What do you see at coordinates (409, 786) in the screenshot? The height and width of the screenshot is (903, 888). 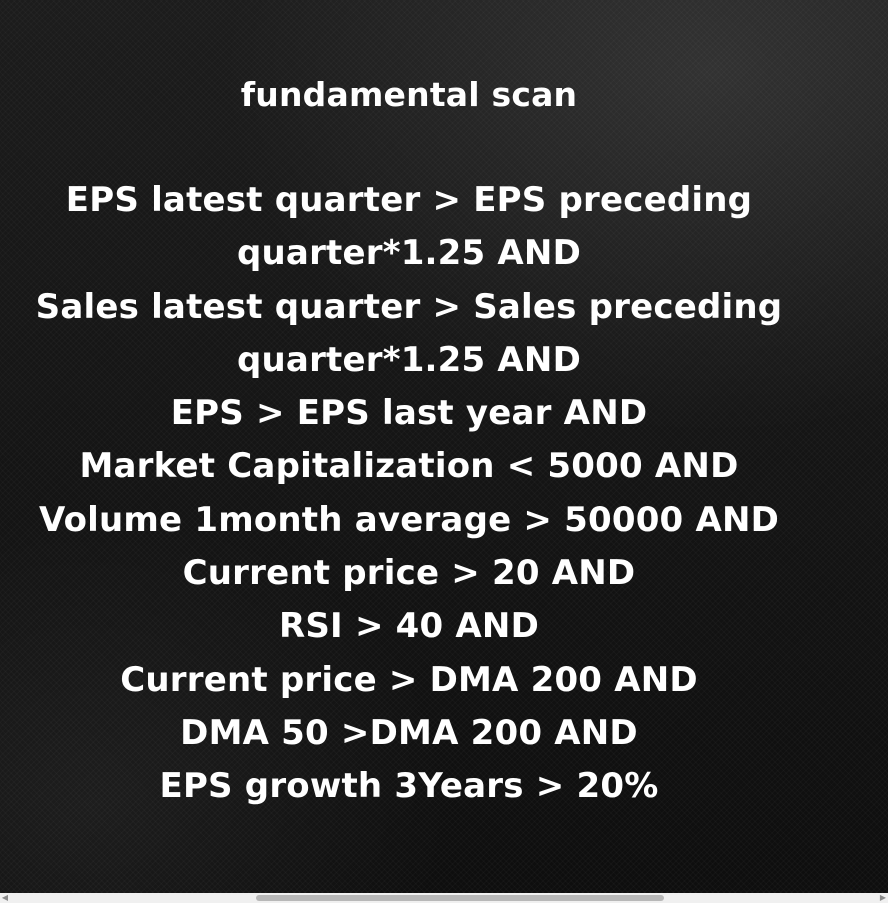 I see `criteria-line: EPS growth 3Years > 20%` at bounding box center [409, 786].